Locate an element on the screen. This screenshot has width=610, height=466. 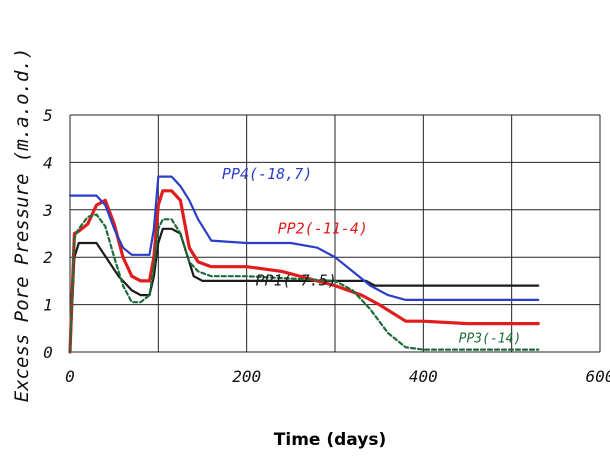
y-tick-label: 1 is located at coordinates (48, 305).